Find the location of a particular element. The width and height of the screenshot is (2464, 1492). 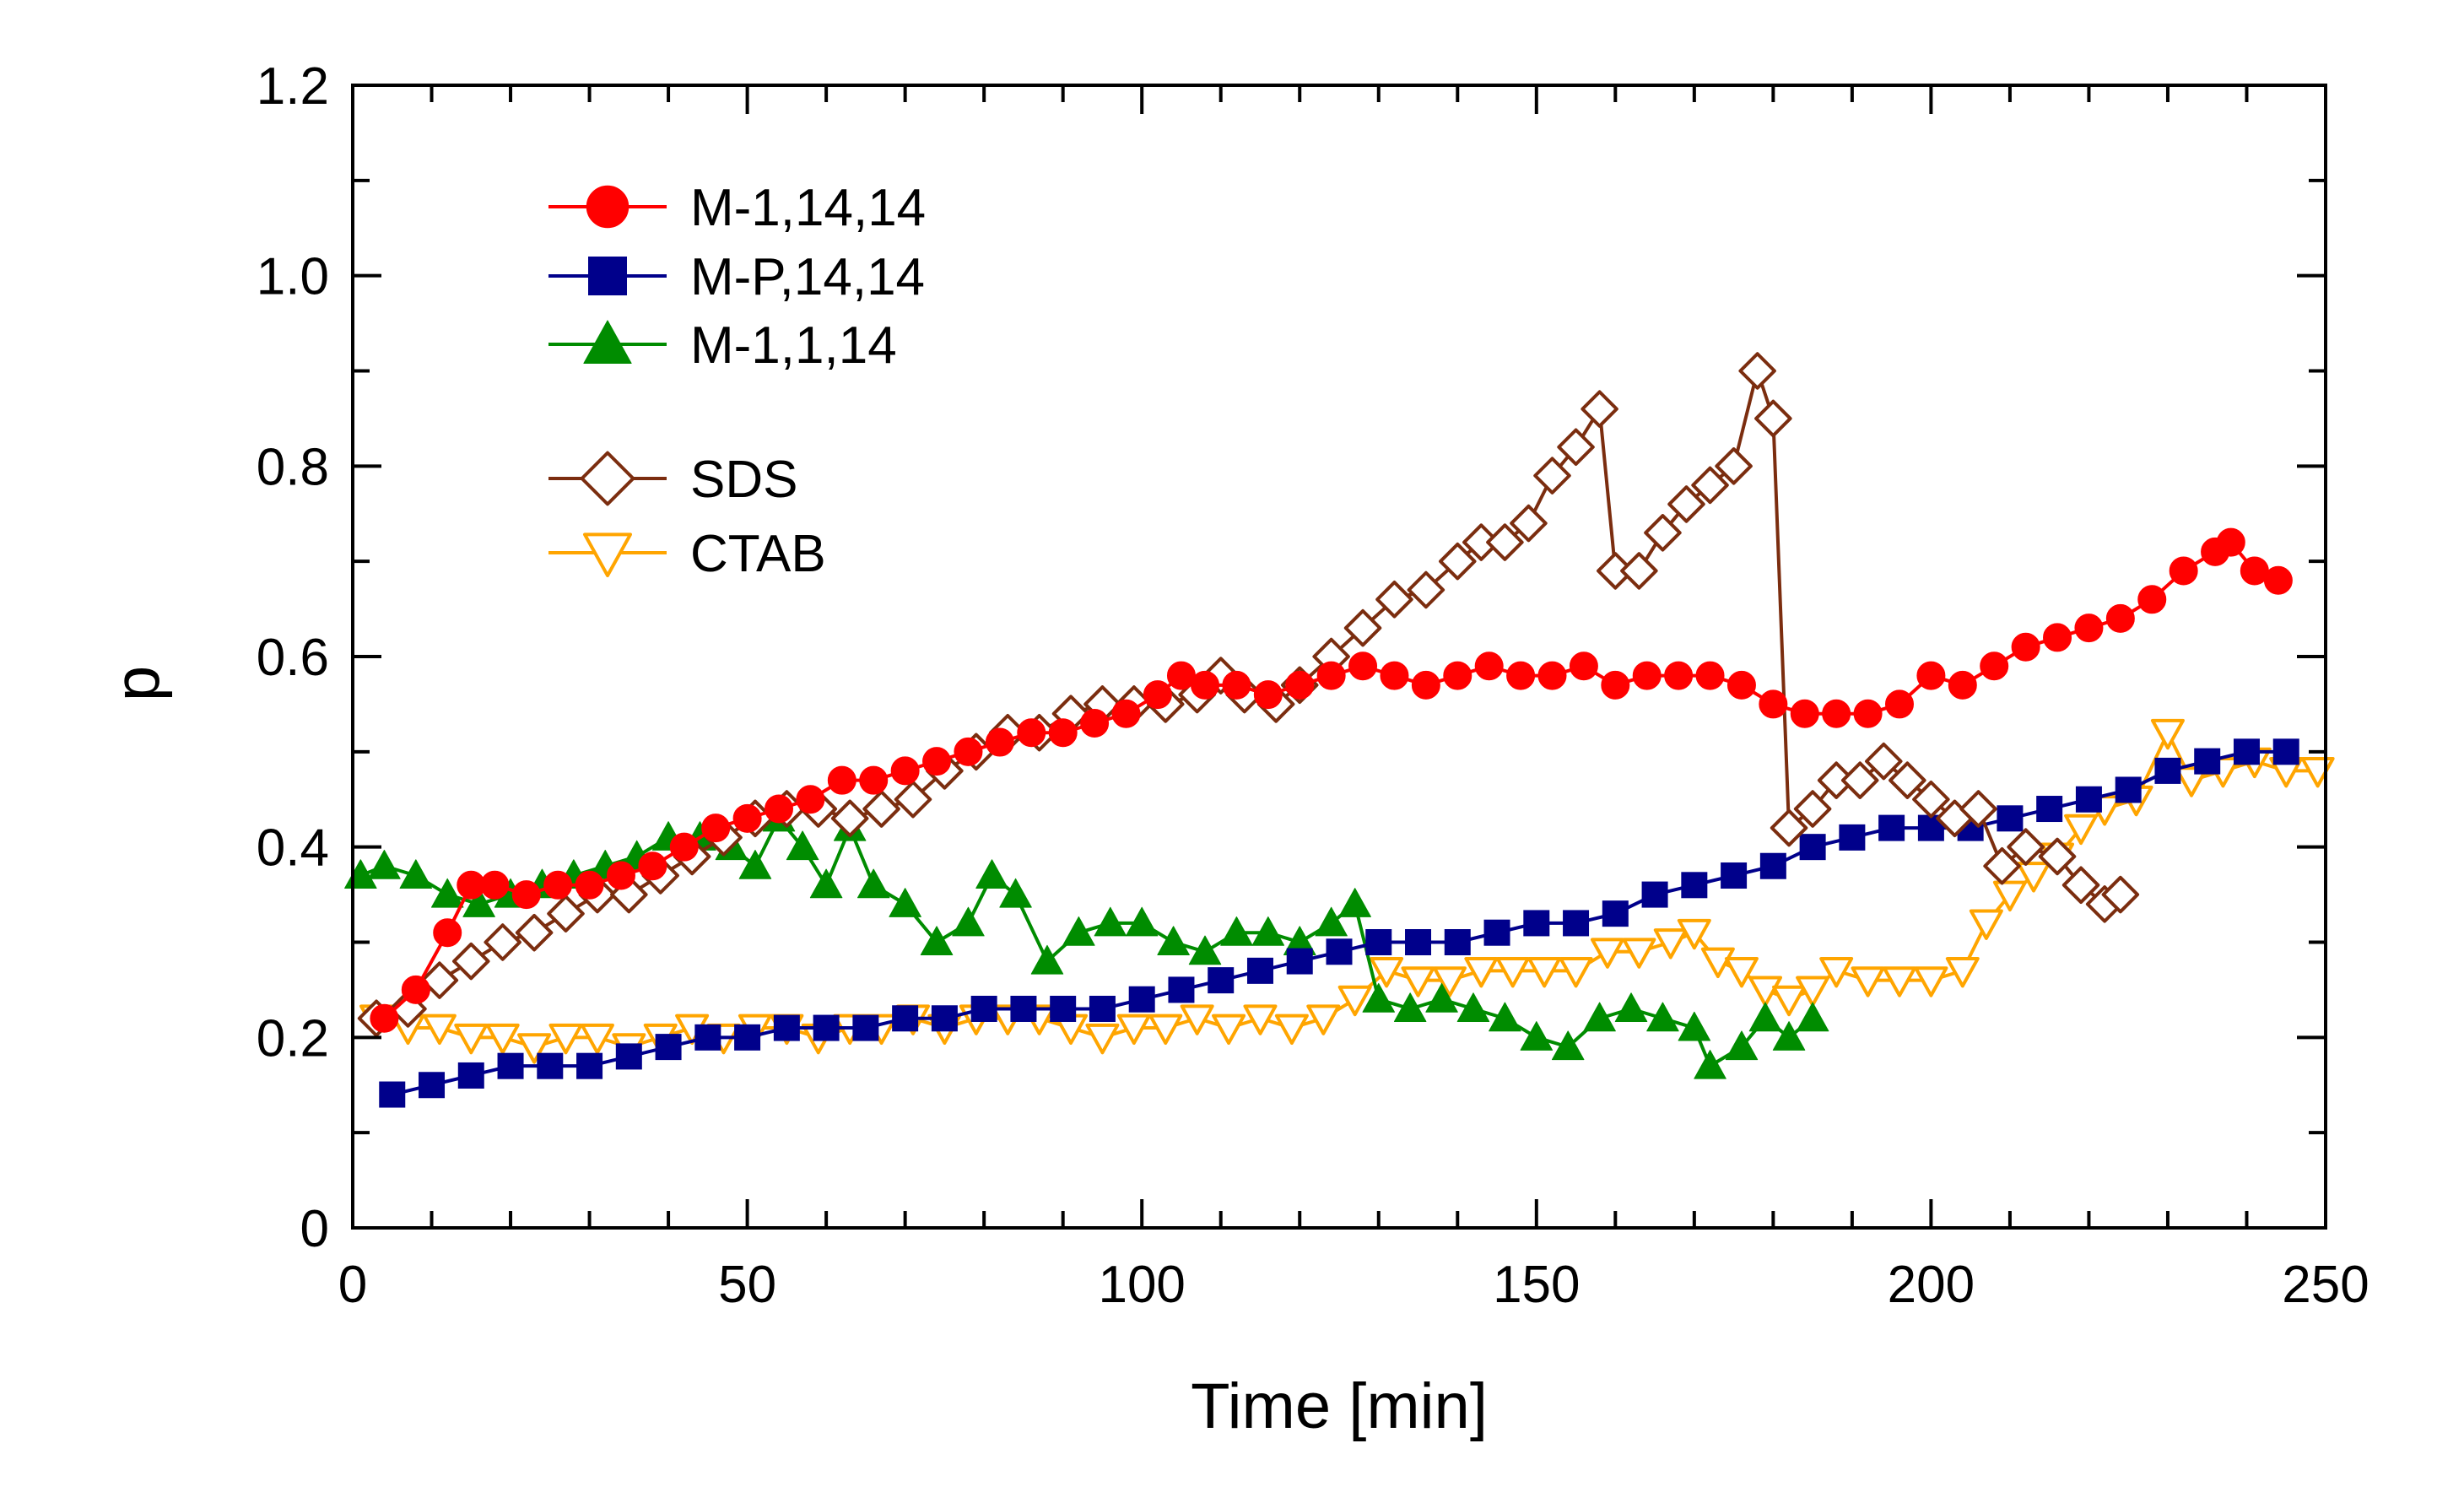

y-axis-title: p is located at coordinates (137, 683).